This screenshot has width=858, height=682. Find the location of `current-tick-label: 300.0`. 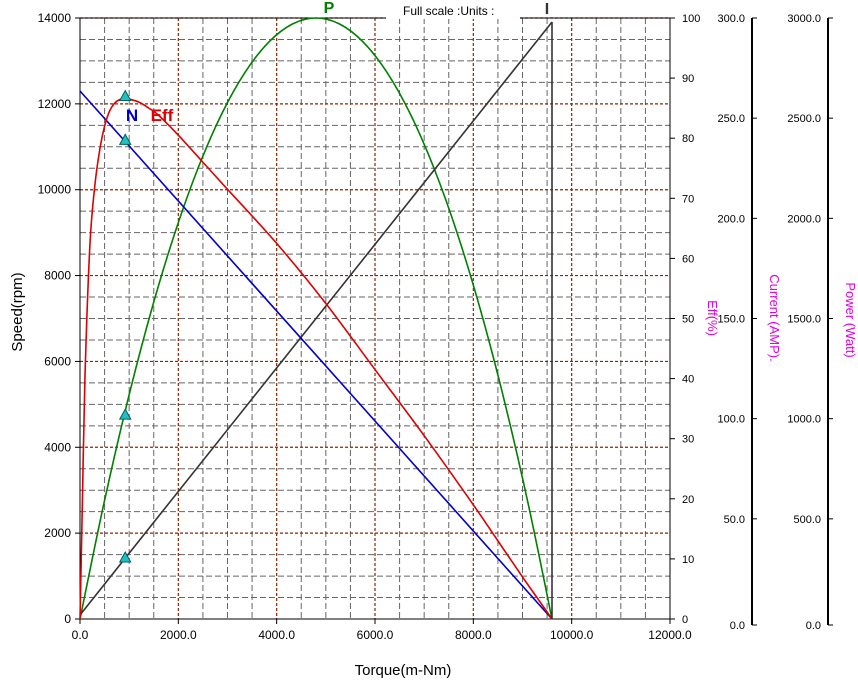

current-tick-label: 300.0 is located at coordinates (731, 19).